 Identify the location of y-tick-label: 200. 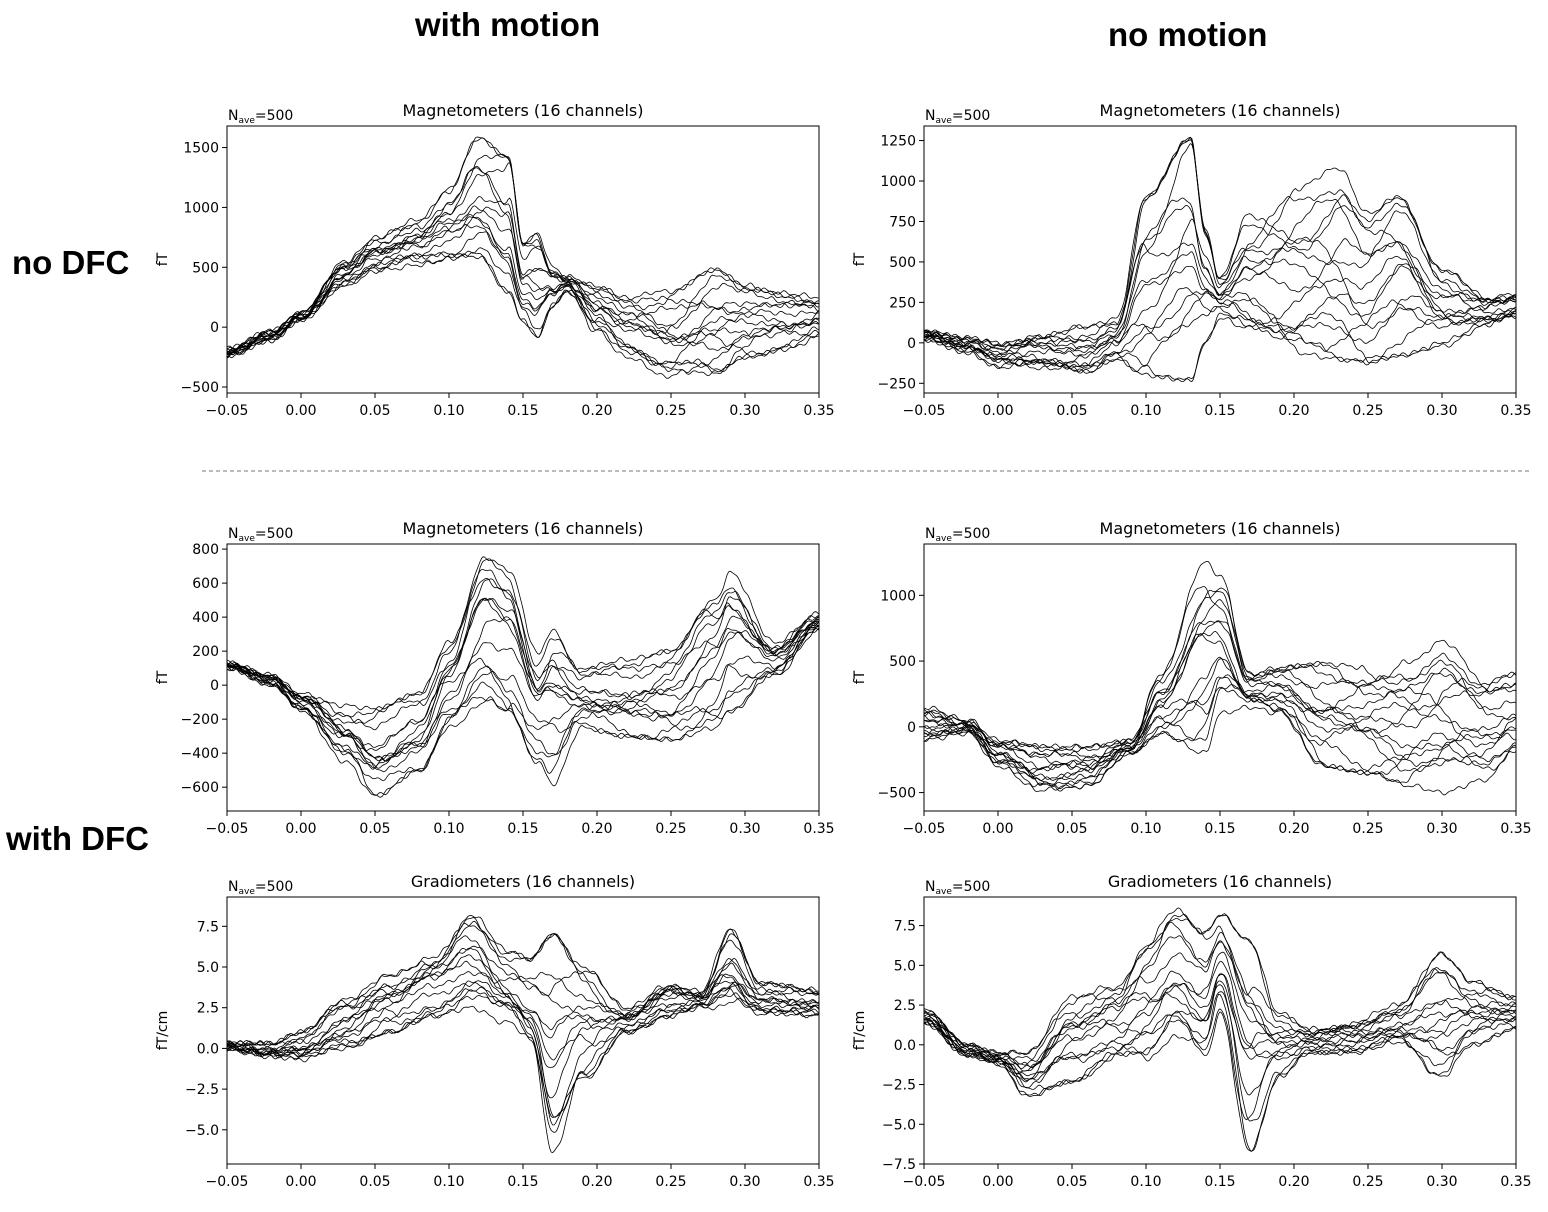
(205, 652).